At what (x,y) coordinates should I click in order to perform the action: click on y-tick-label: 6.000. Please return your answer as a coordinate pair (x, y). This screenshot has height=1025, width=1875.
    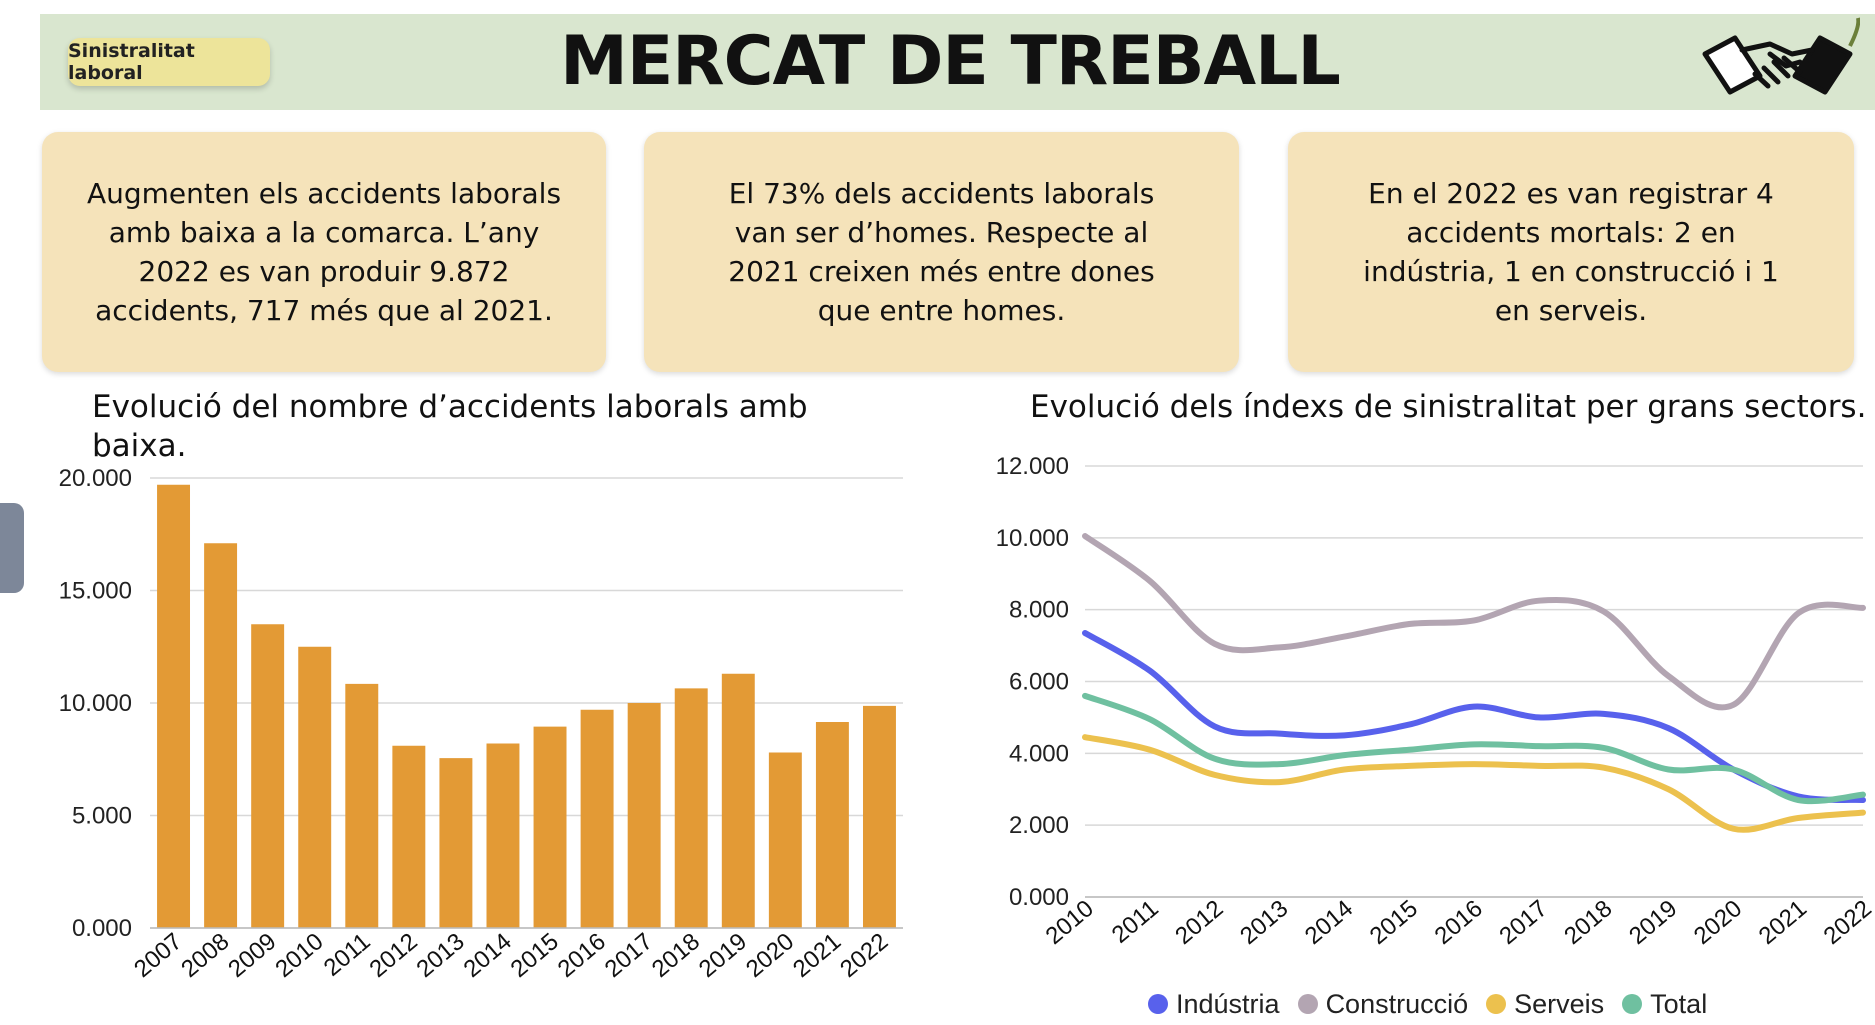
    Looking at the image, I should click on (1039, 682).